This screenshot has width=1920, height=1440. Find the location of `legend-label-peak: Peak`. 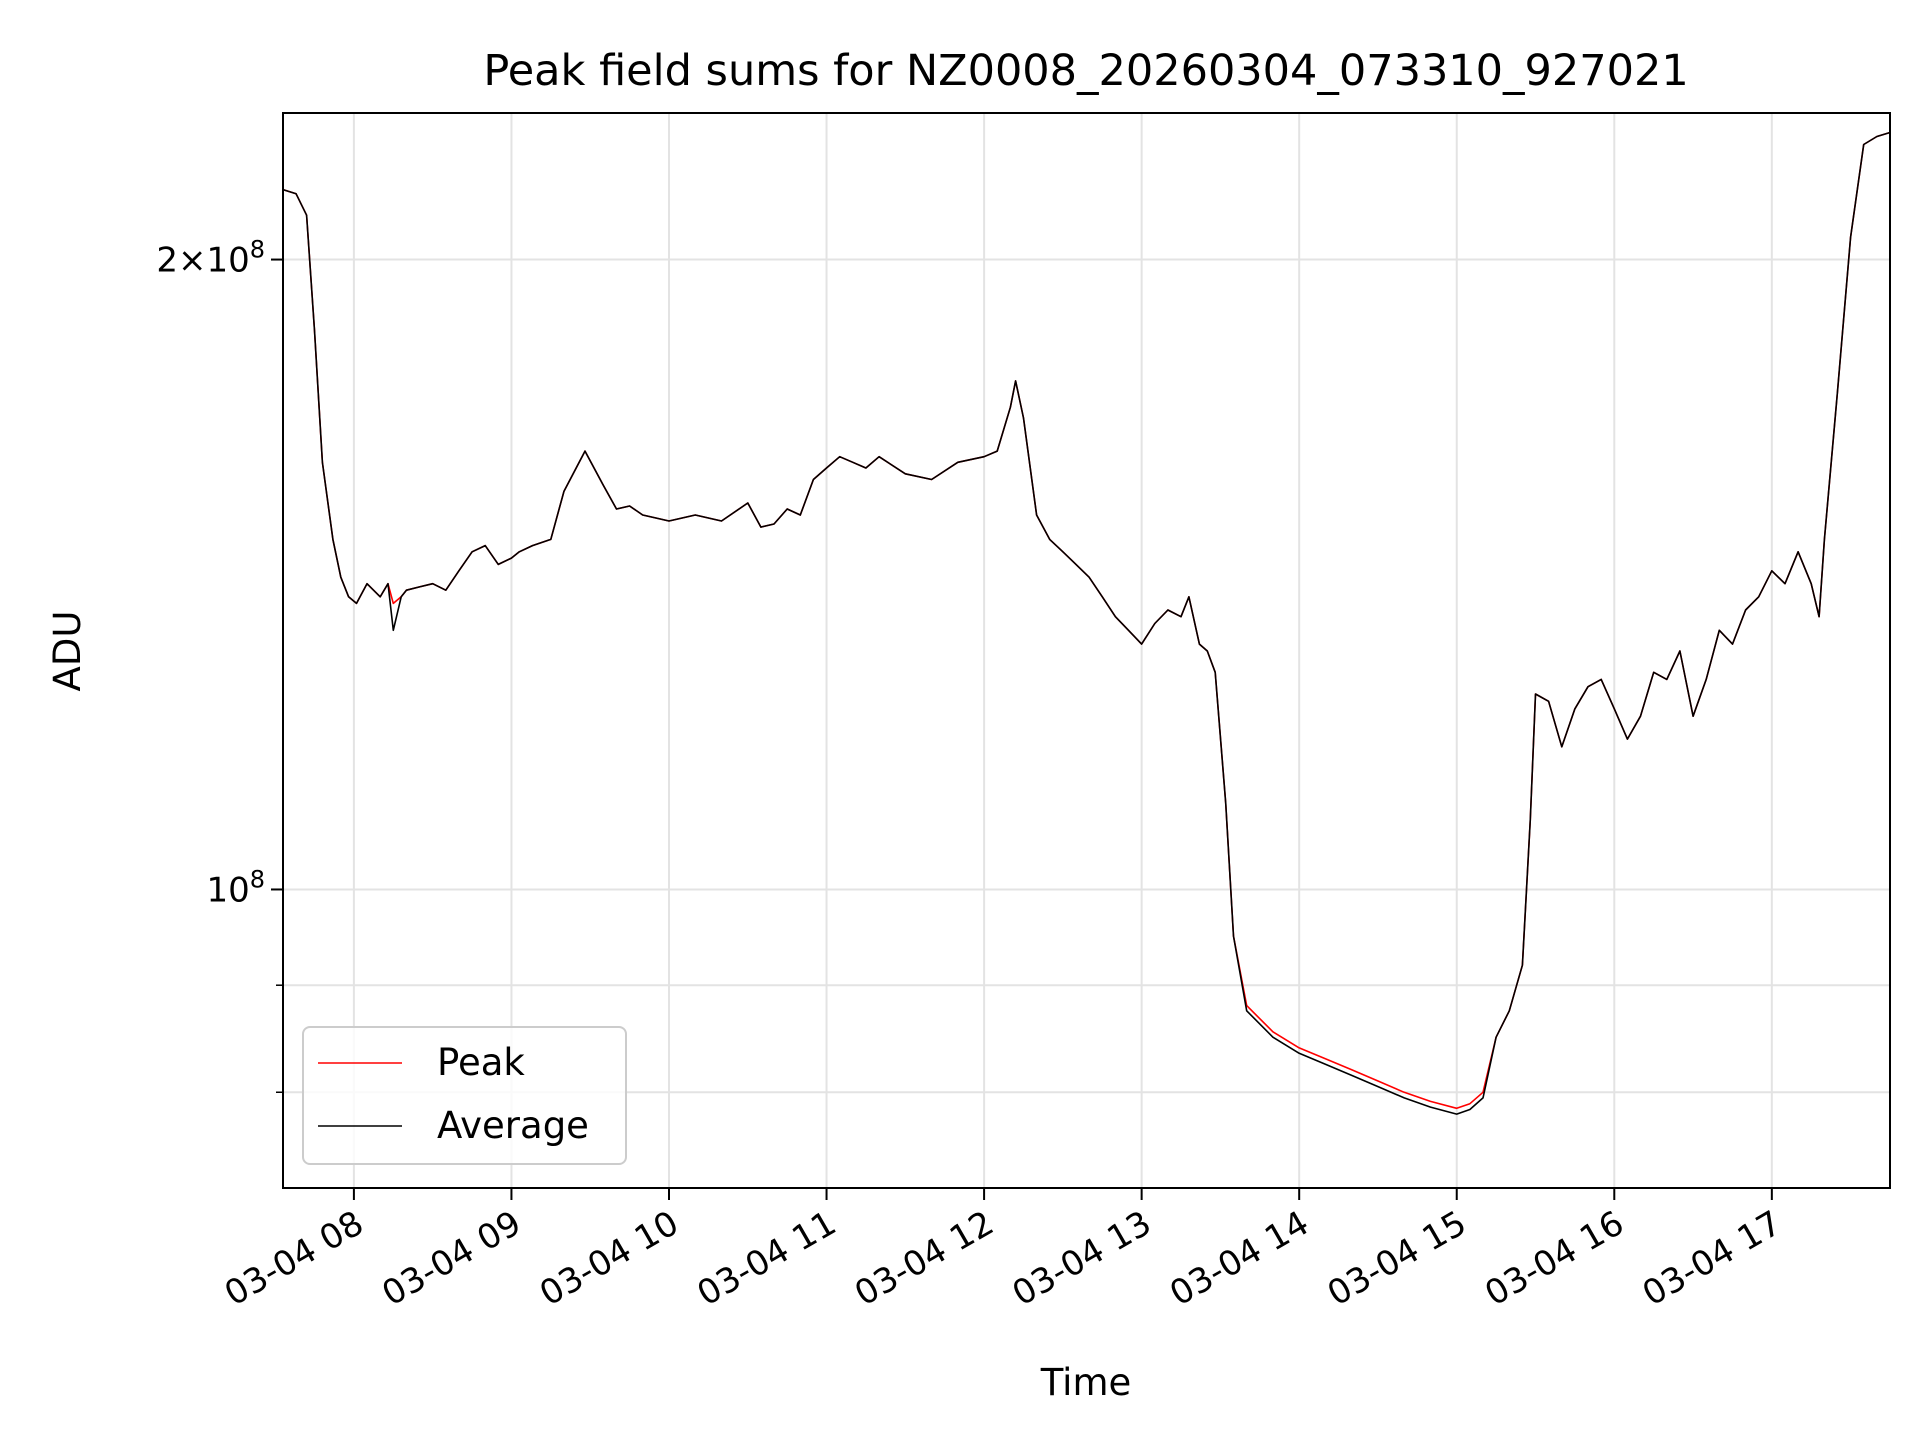

legend-label-peak: Peak is located at coordinates (481, 1062).